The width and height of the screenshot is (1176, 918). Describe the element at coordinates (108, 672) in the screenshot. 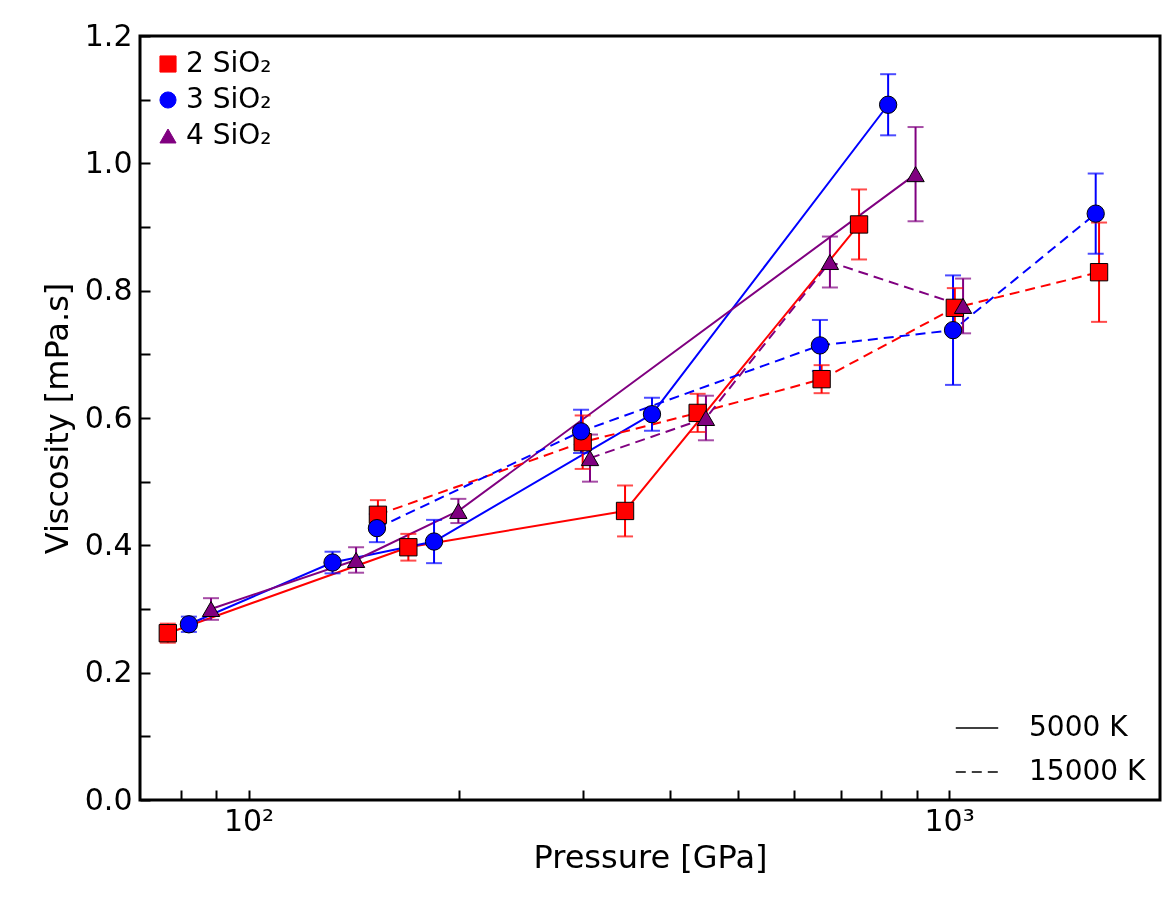

I see `y-tick-label: 0.2` at that location.